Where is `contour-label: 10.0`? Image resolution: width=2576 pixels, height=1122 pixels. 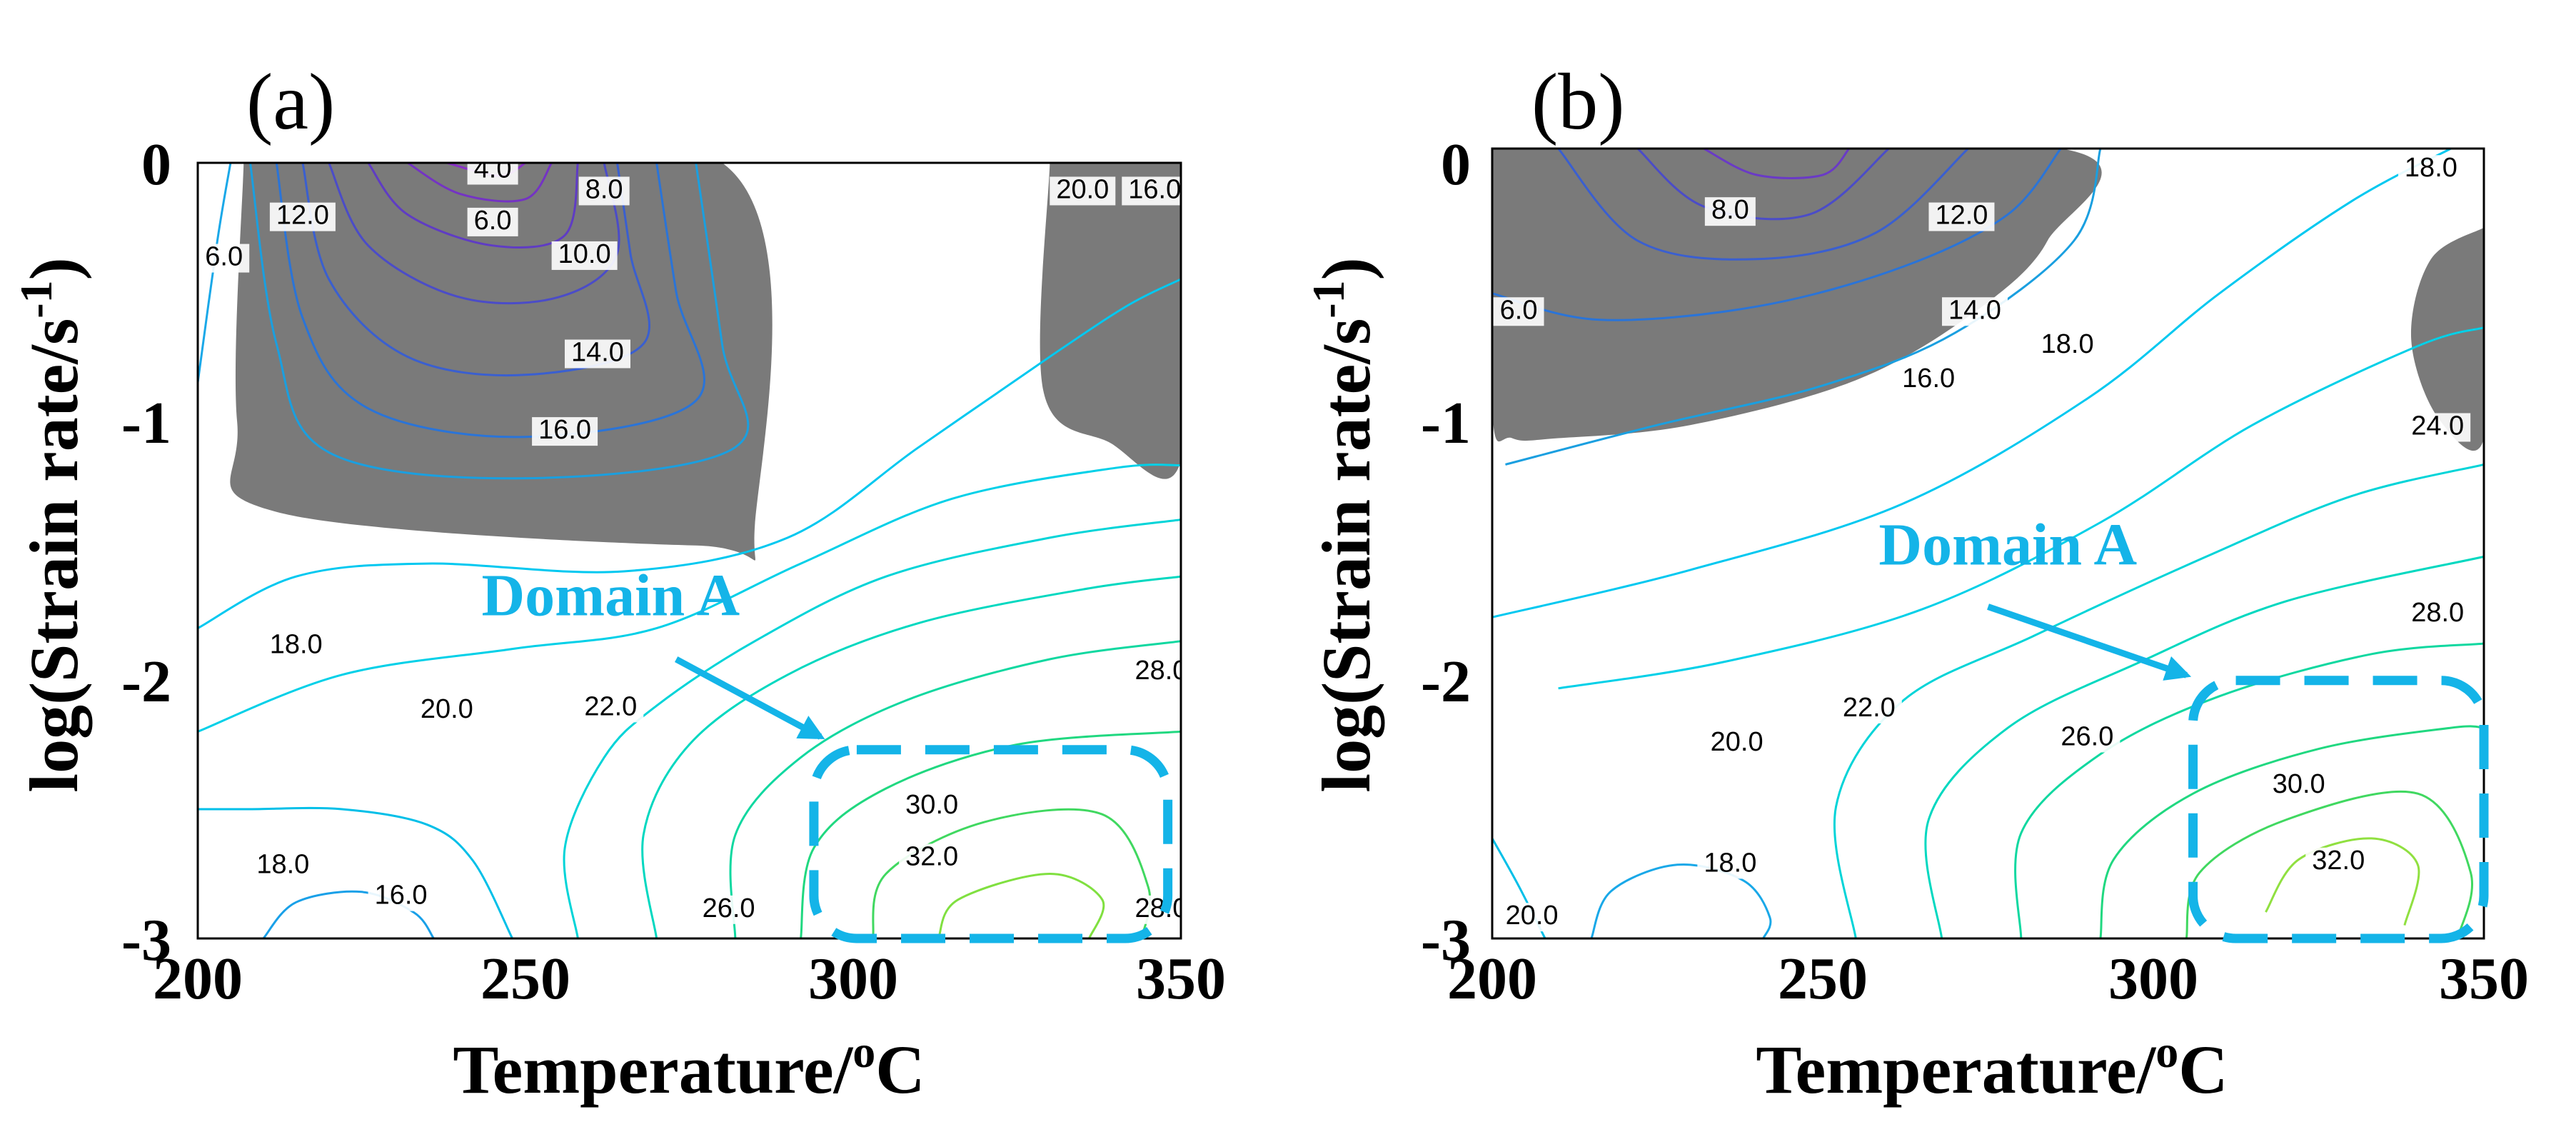
contour-label: 10.0 is located at coordinates (584, 254).